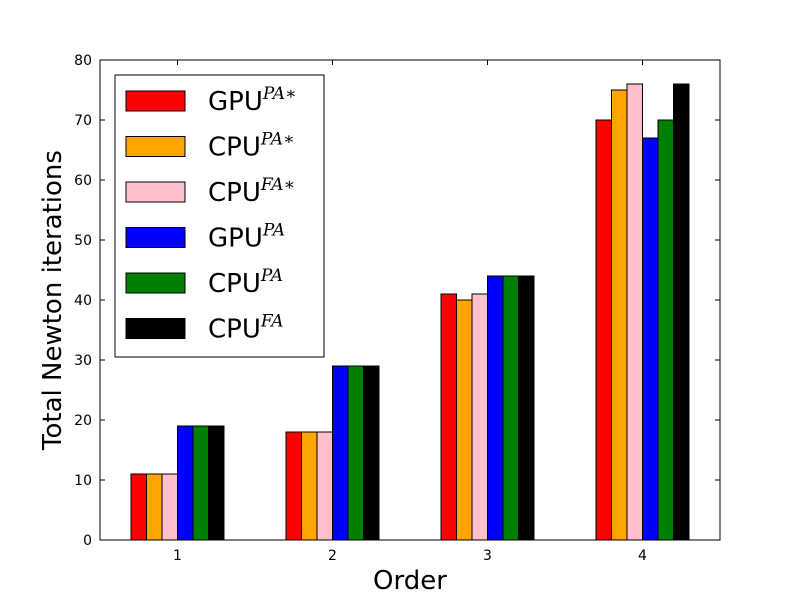 This screenshot has width=800, height=600. I want to click on y-tick-label: 70, so click(83, 121).